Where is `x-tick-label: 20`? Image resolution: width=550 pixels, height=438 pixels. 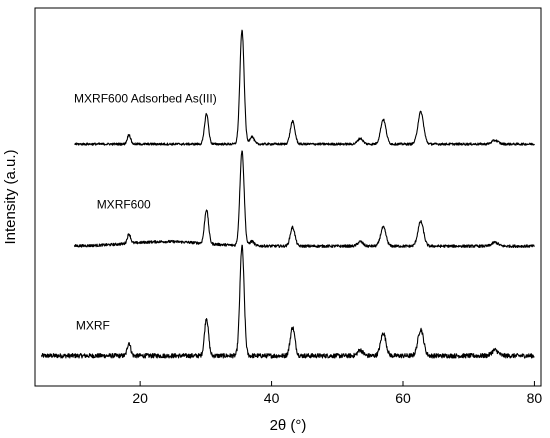
x-tick-label: 20 is located at coordinates (140, 398).